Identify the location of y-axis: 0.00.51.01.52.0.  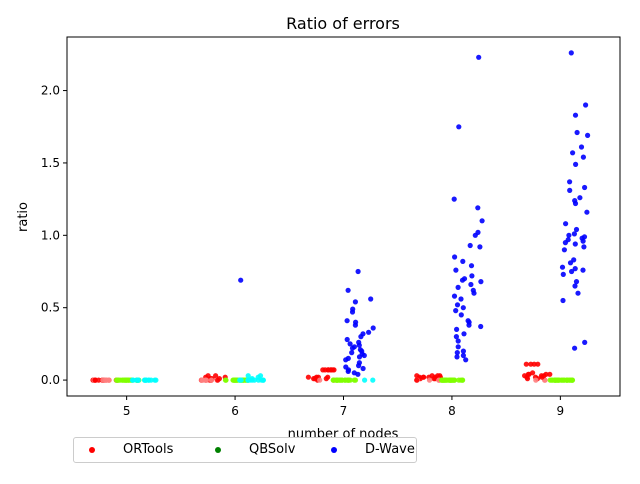
(54, 236).